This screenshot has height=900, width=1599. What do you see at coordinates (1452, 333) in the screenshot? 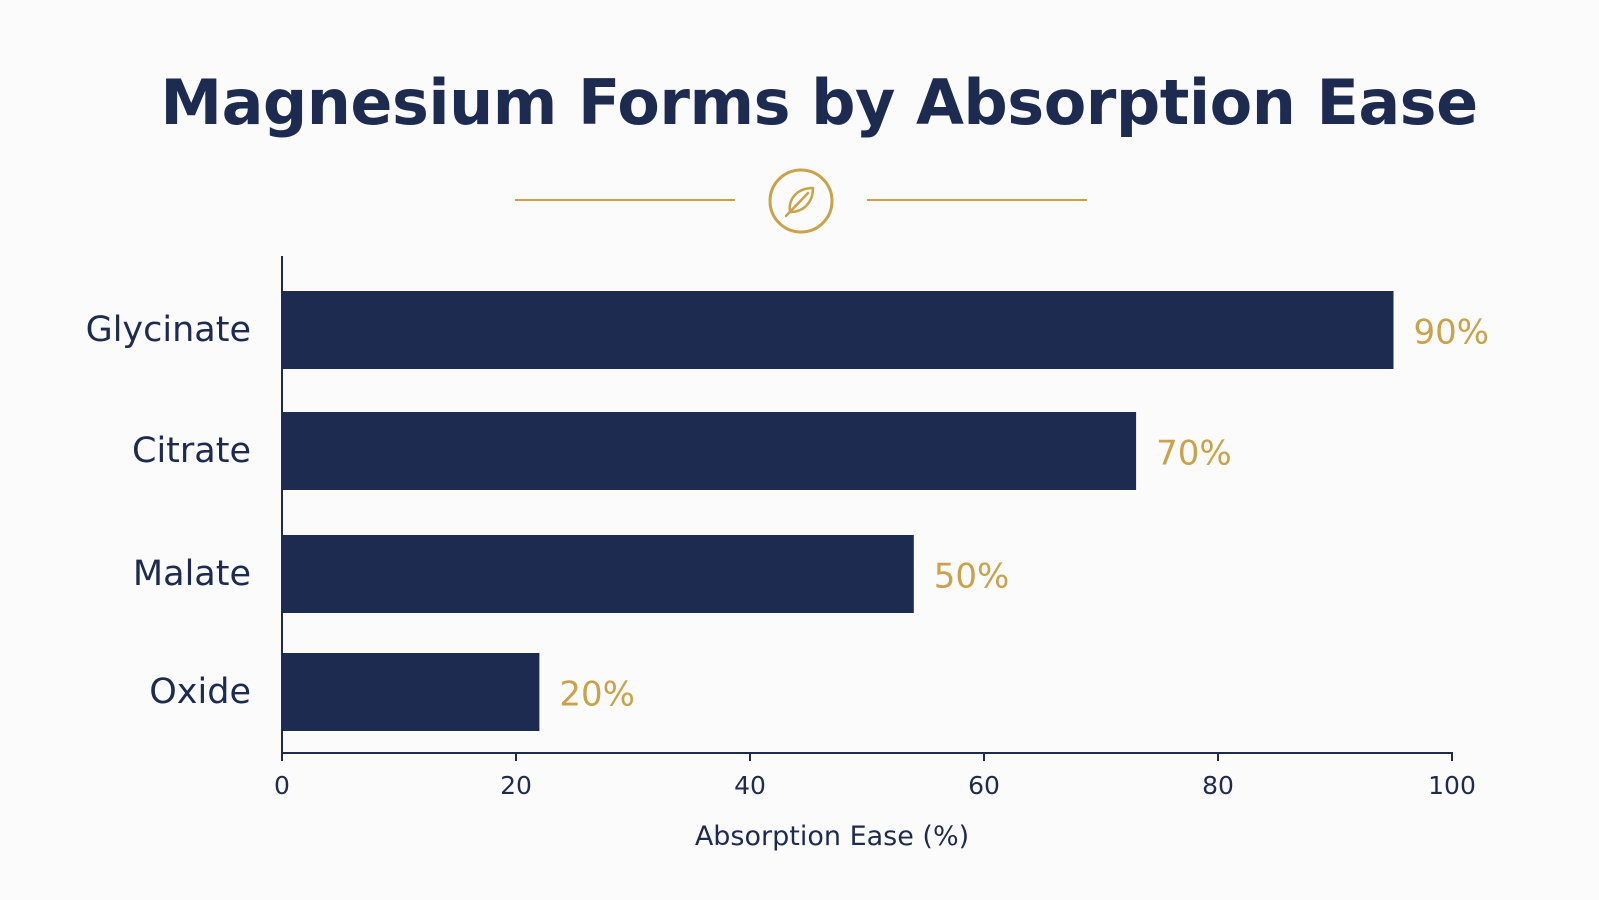
I see `data-label: 90%` at bounding box center [1452, 333].